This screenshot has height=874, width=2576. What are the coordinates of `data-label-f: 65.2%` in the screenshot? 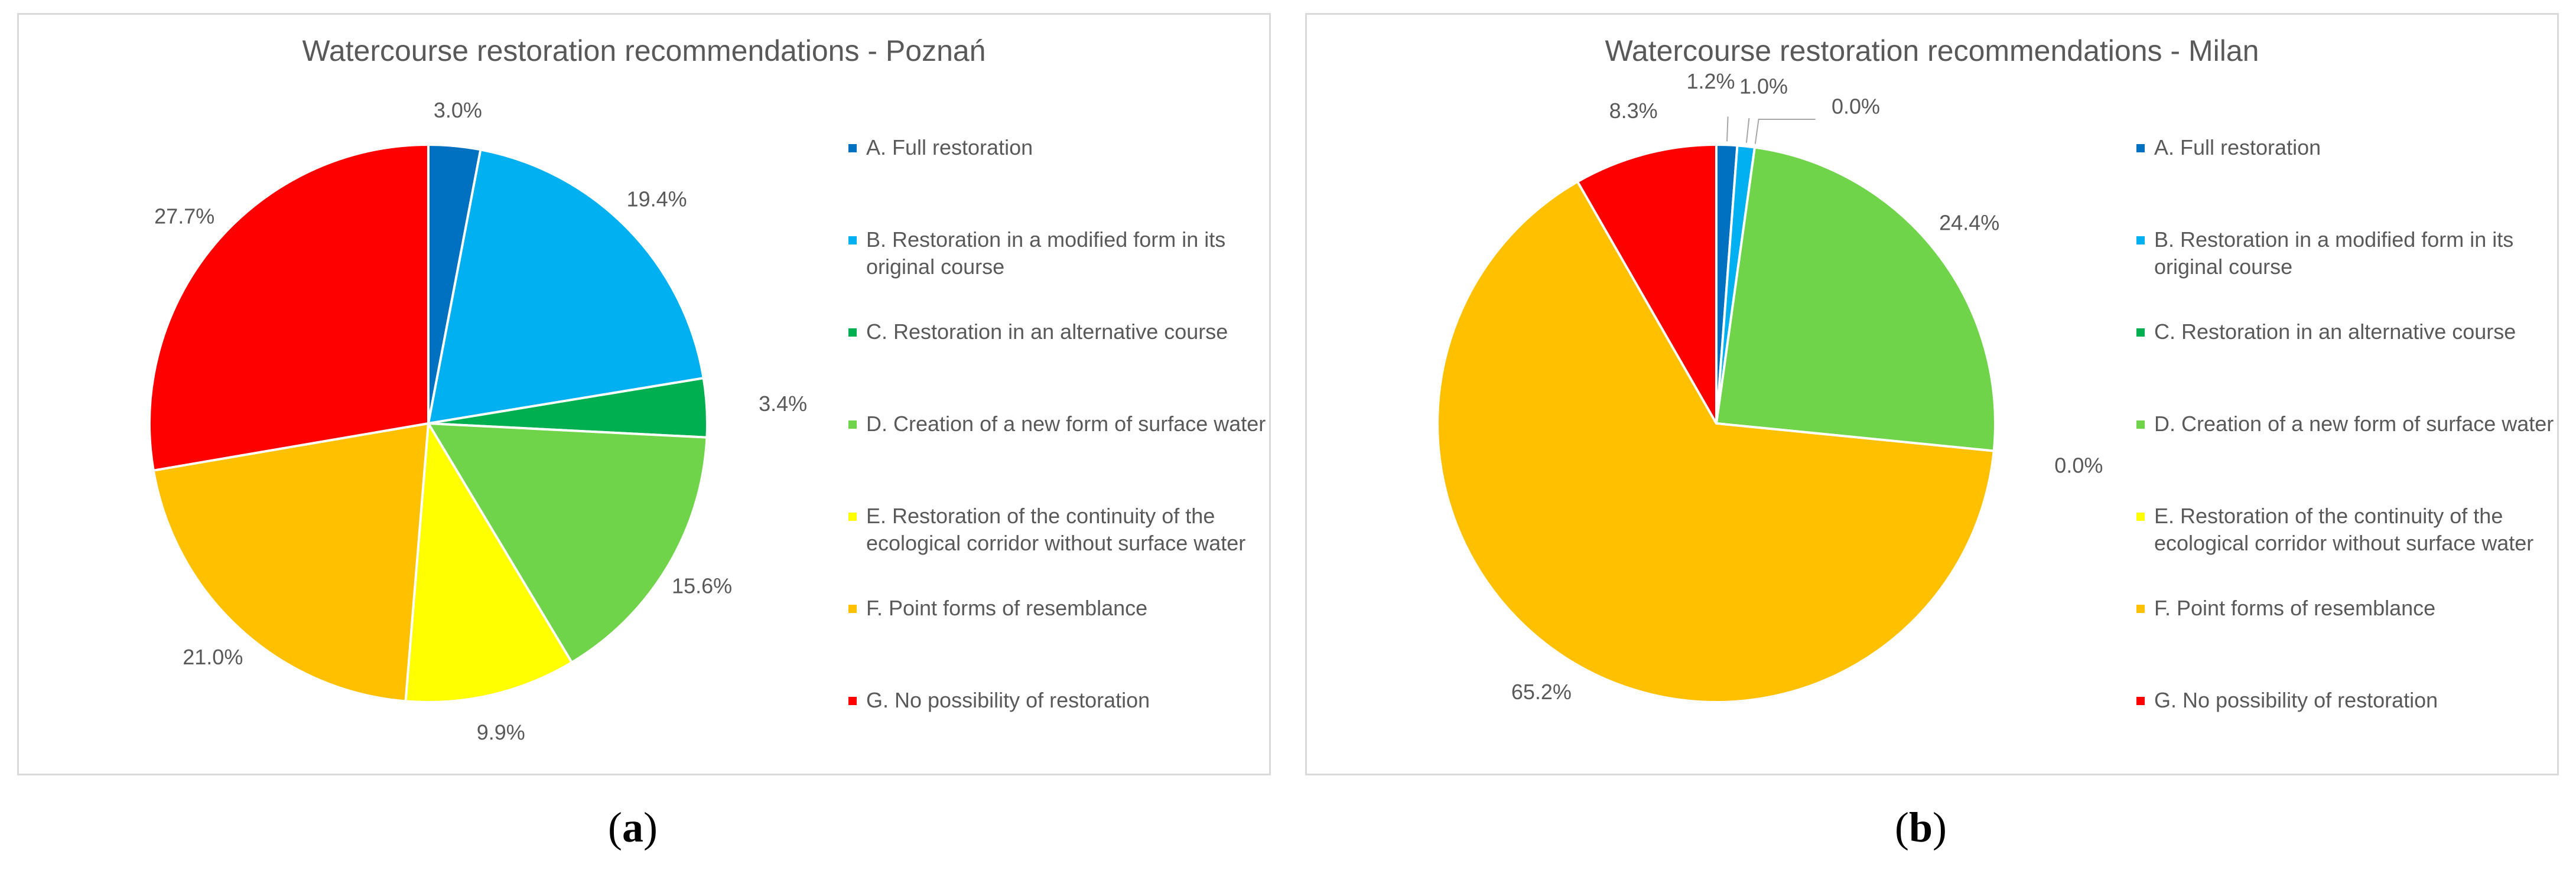 It's located at (1542, 692).